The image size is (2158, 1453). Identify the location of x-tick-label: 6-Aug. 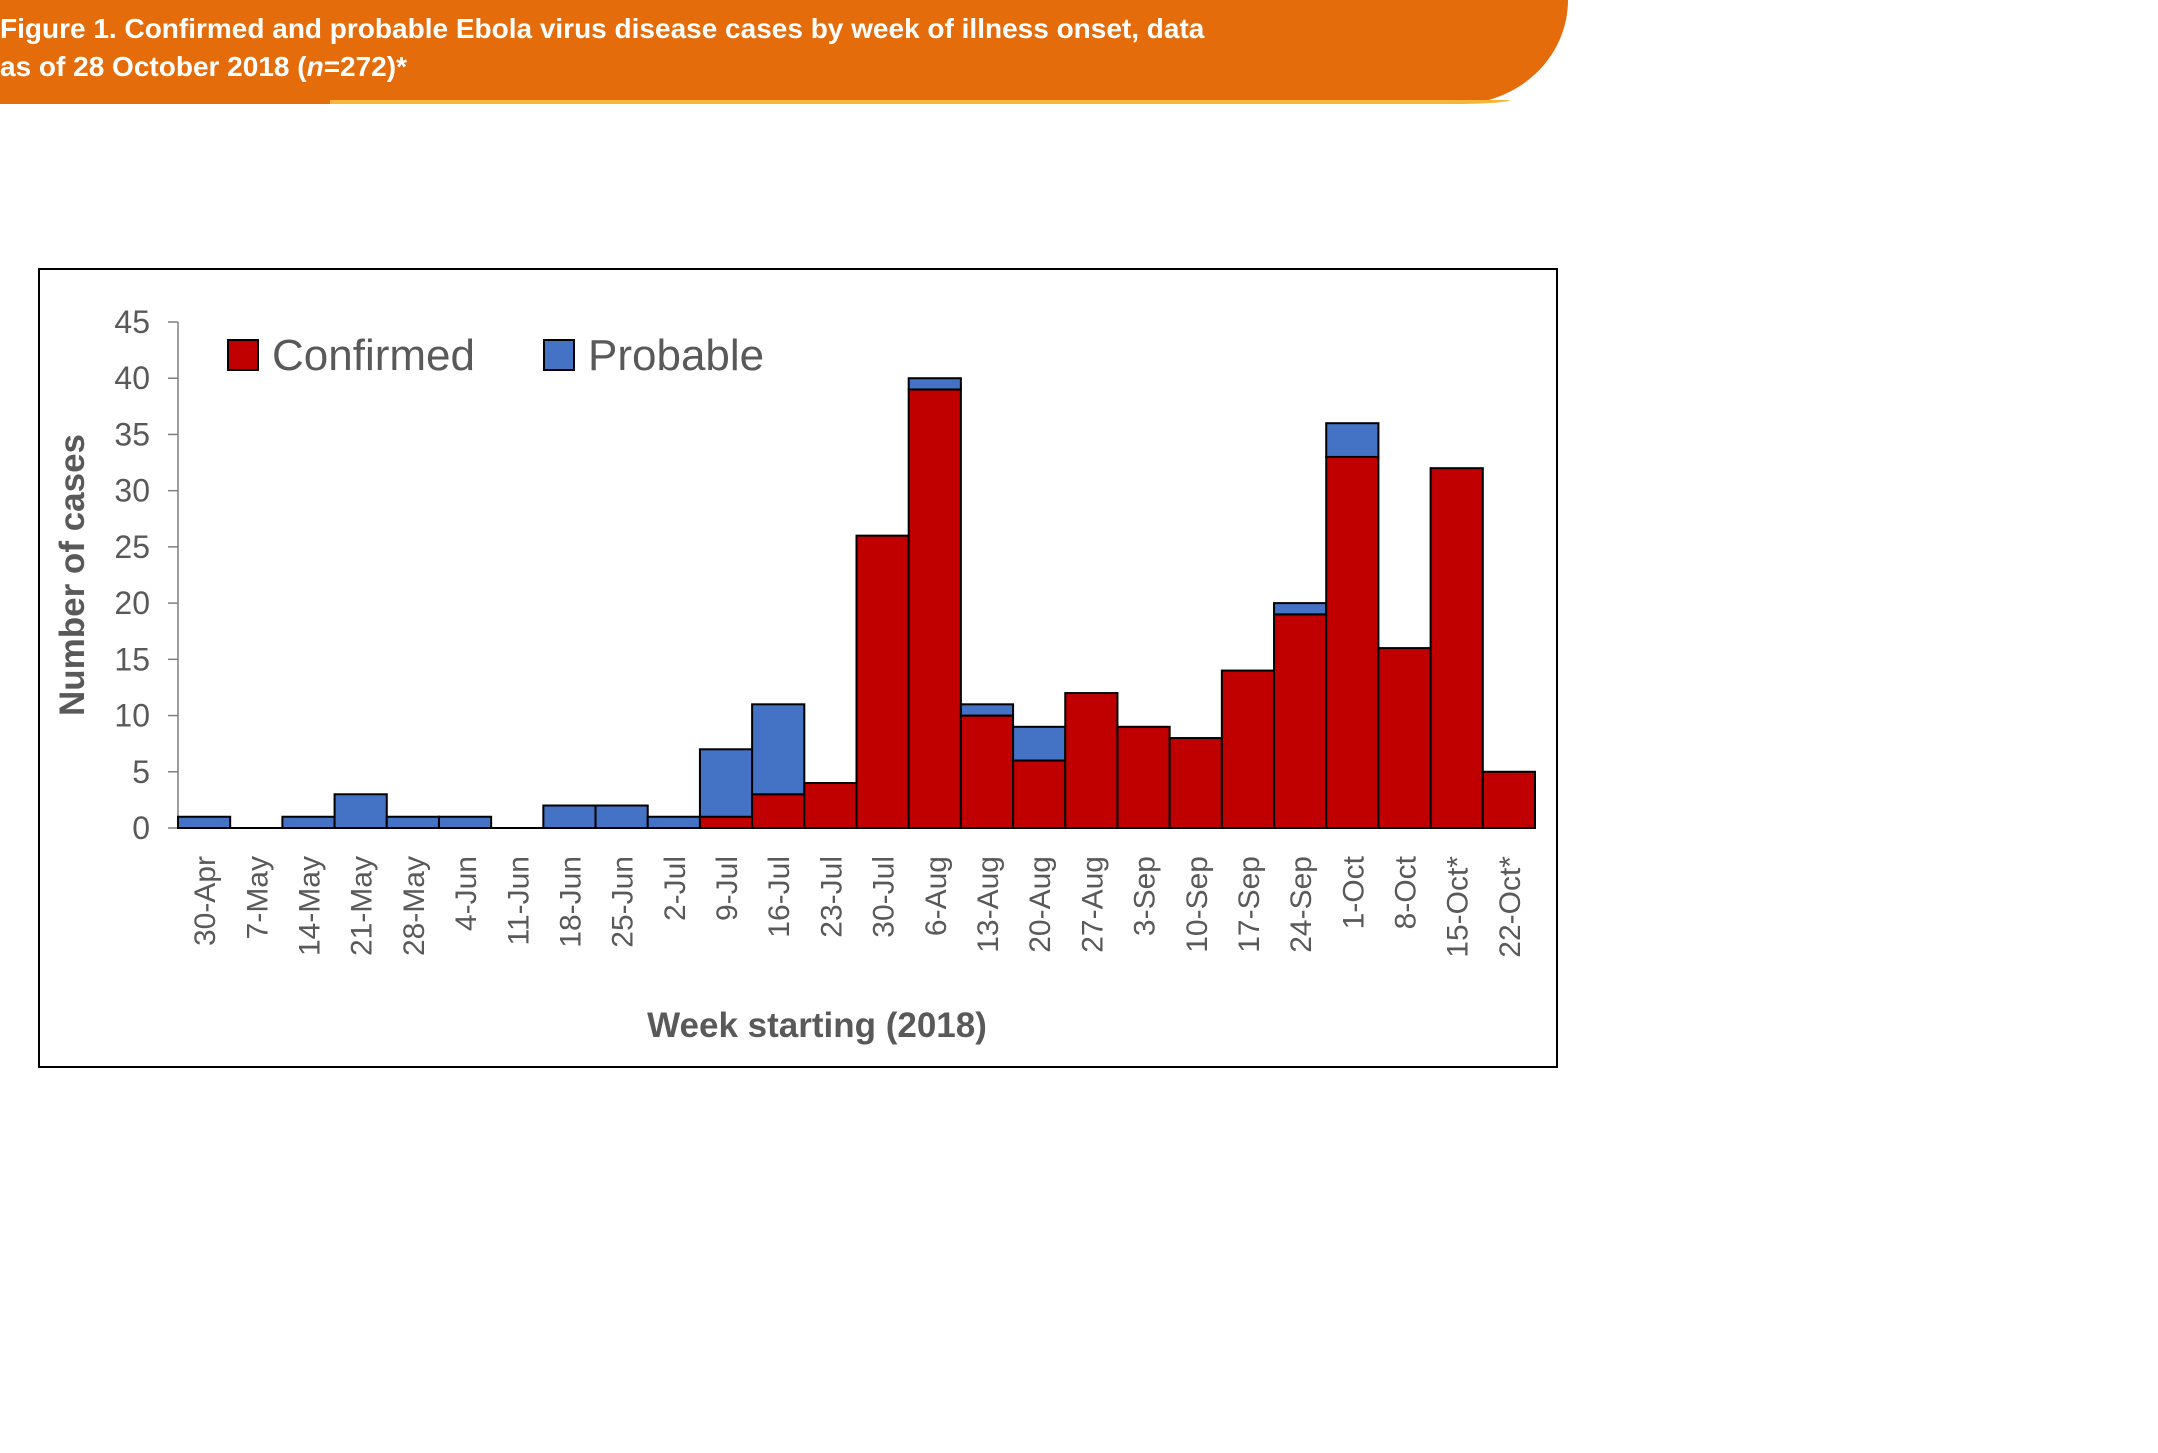
(936, 896).